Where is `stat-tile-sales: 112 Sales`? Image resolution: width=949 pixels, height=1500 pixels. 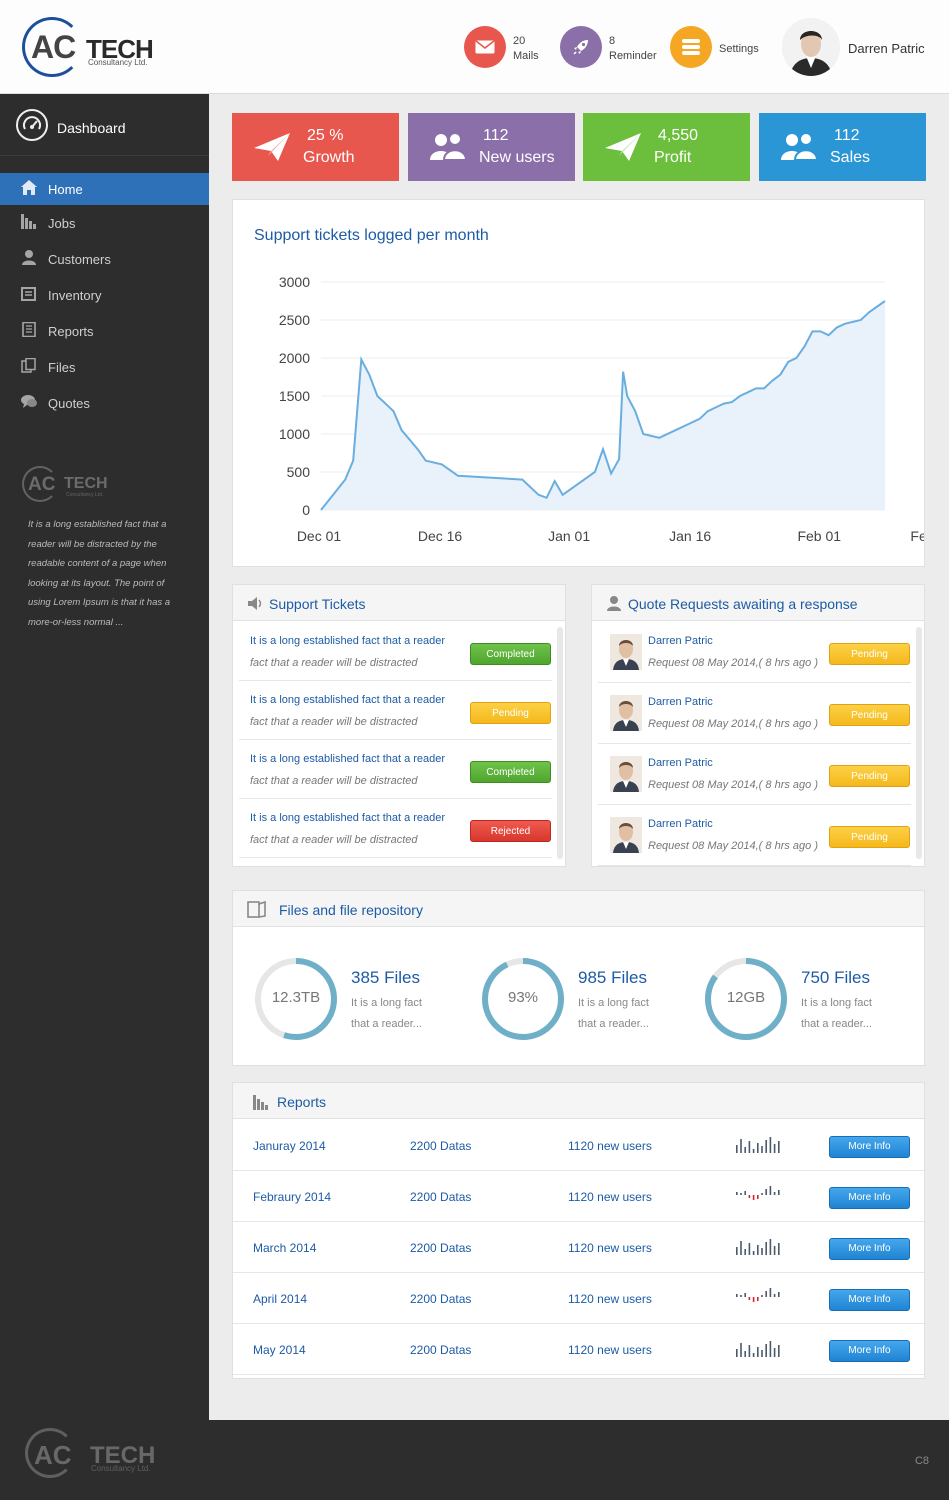 stat-tile-sales: 112 Sales is located at coordinates (842, 147).